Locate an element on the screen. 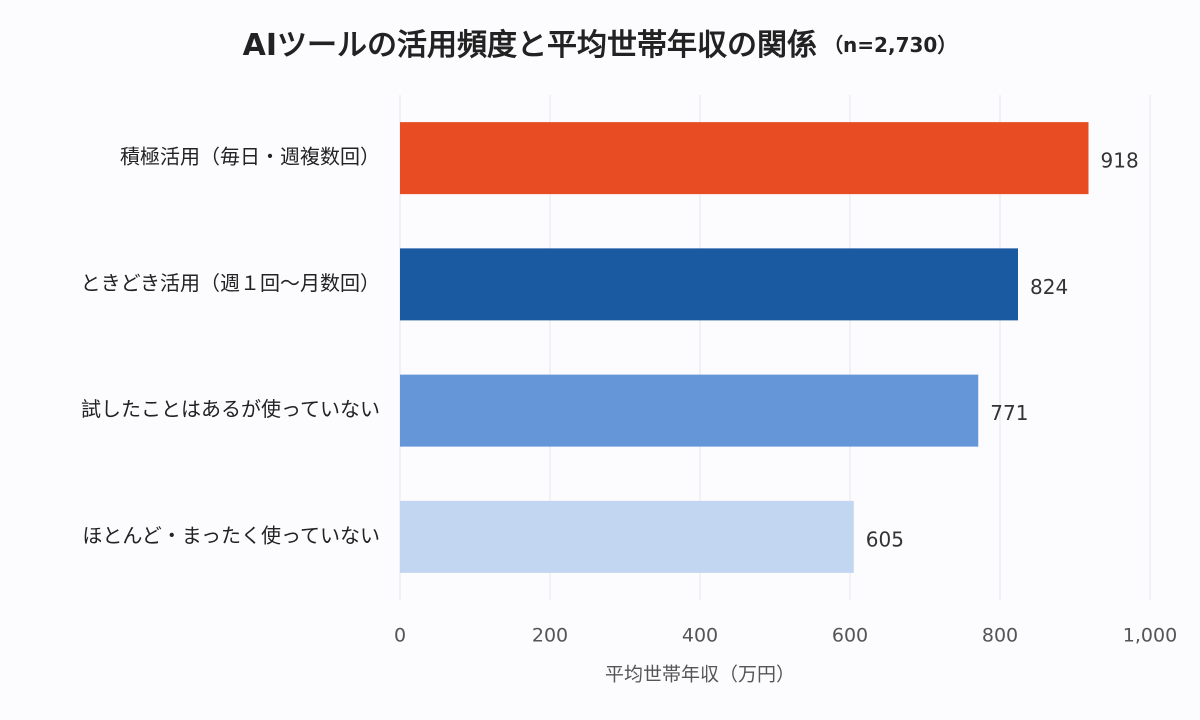 Image resolution: width=1200 pixels, height=720 pixels. x-tick-label: 0 is located at coordinates (400, 636).